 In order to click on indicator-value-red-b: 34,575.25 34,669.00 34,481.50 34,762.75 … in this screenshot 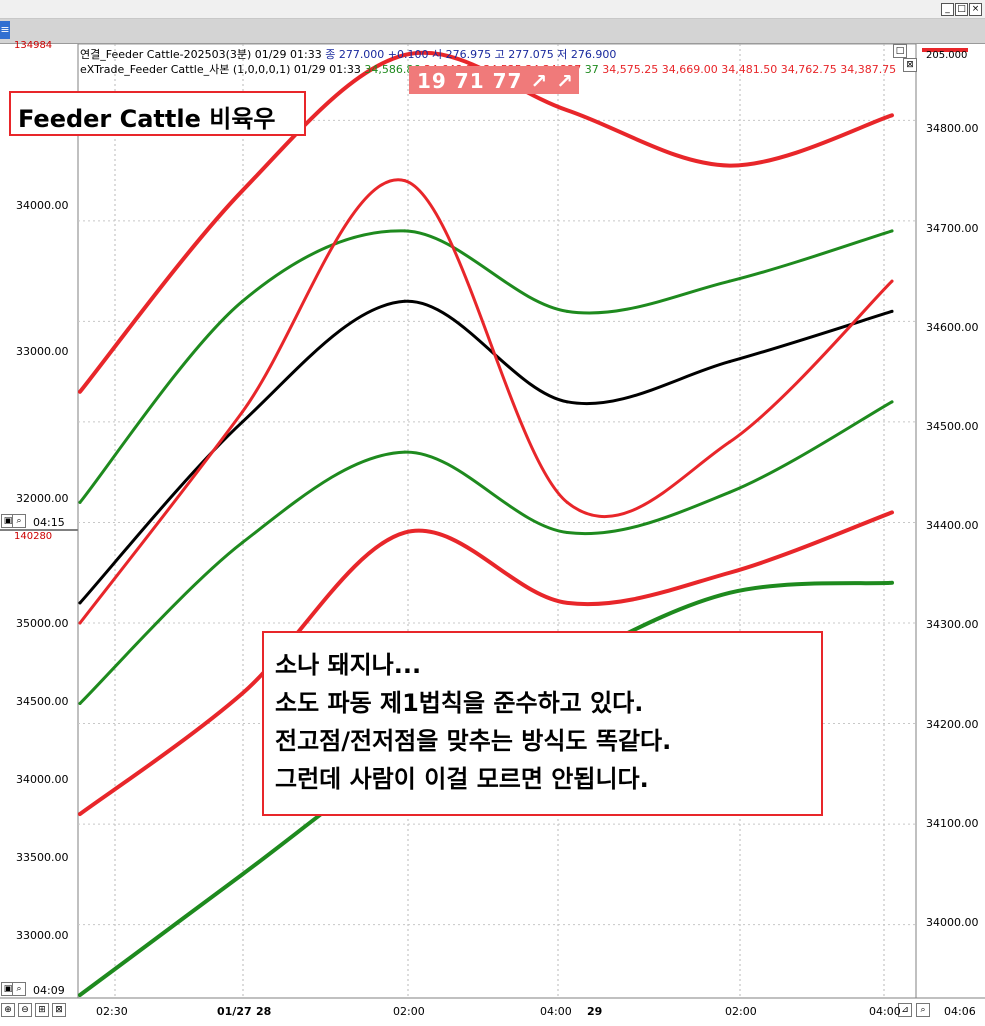, I will do `click(749, 69)`.